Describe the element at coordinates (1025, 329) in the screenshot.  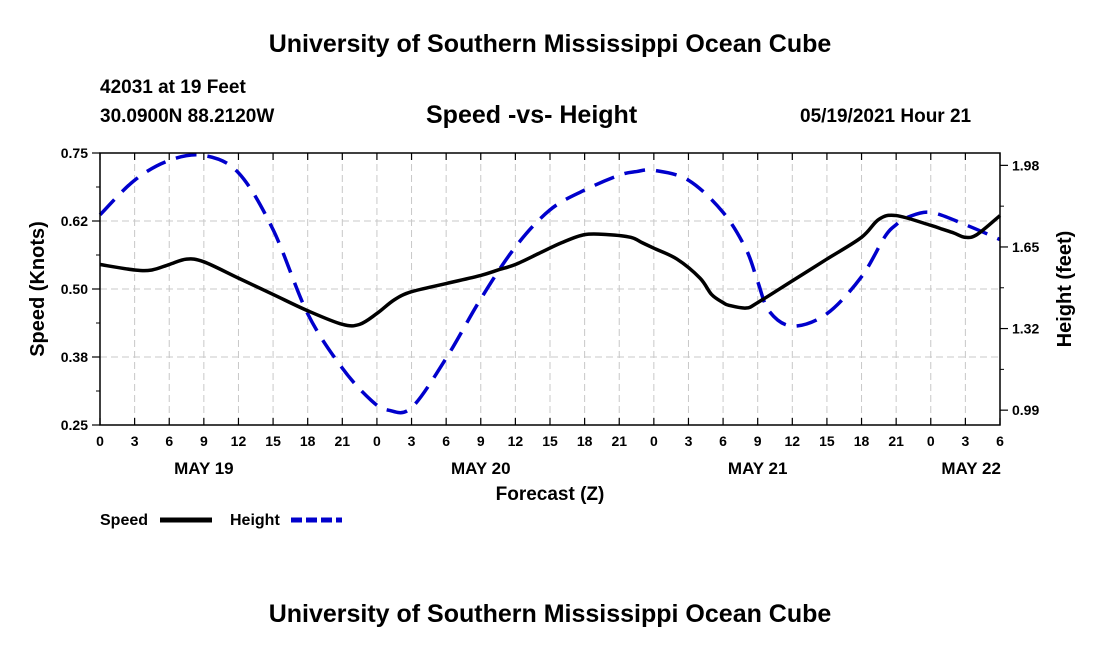
I see `y2-tick-label: 1.32` at that location.